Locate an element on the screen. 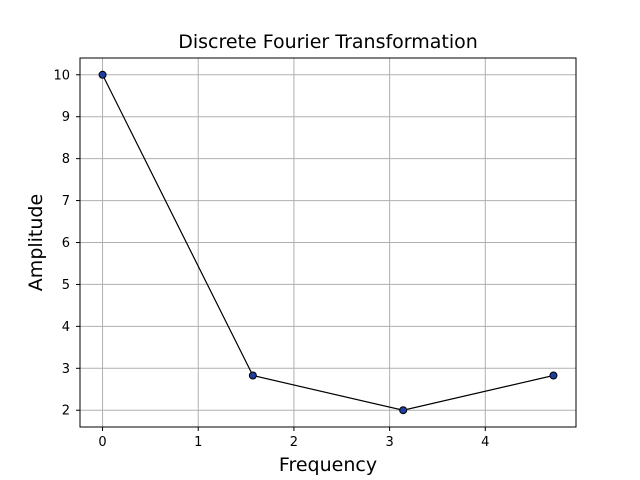  chart-title: Discrete Fourier Transformation is located at coordinates (328, 42).